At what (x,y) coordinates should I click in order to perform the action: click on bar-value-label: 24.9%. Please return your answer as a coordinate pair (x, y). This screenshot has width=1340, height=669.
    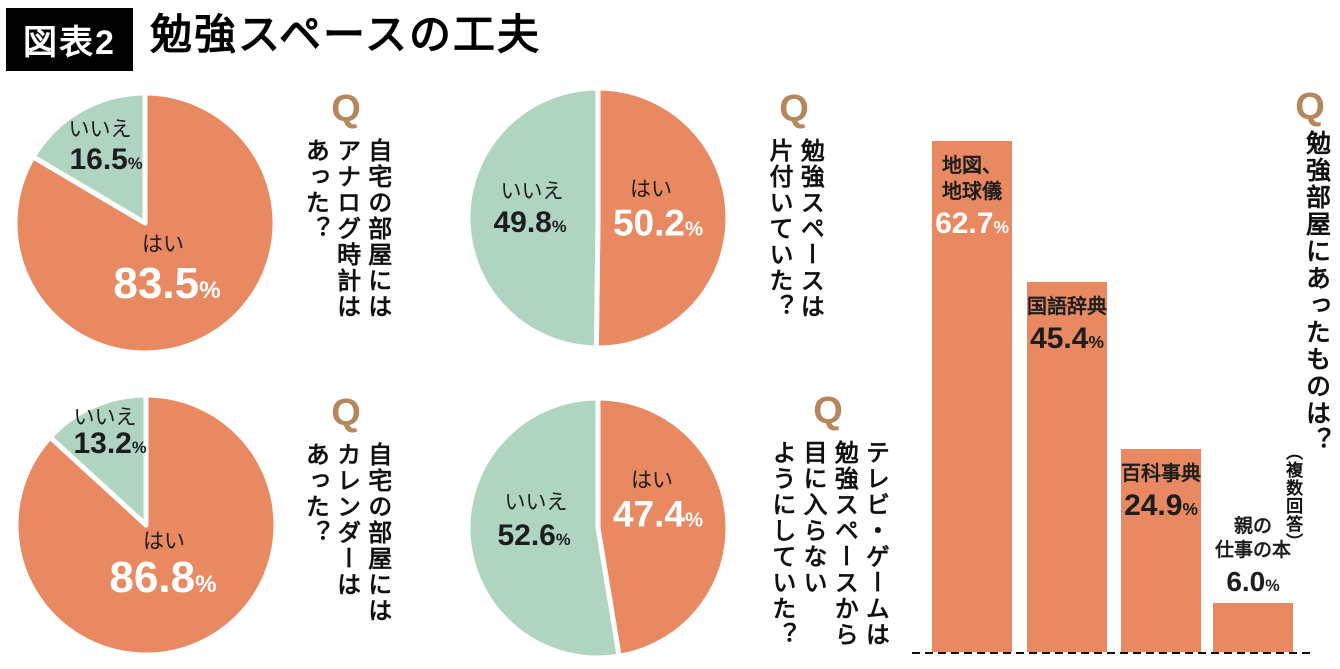
    Looking at the image, I should click on (1161, 505).